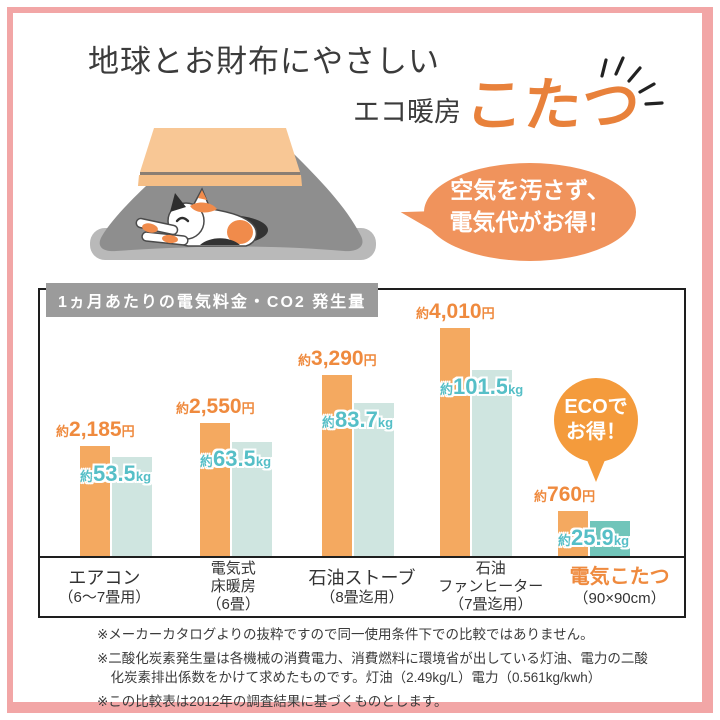 This screenshot has width=720, height=720. Describe the element at coordinates (182, 219) in the screenshot. I see `cat-closed-eye` at that location.